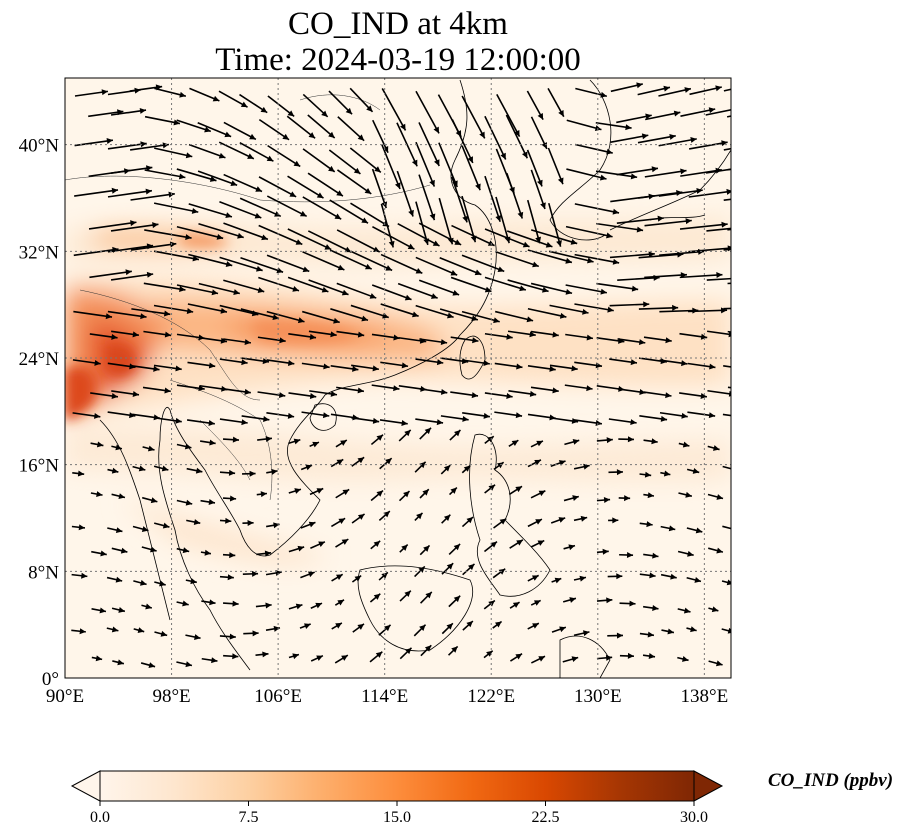 This screenshot has width=915, height=836. I want to click on lon-tick-label: 106°E, so click(278, 696).